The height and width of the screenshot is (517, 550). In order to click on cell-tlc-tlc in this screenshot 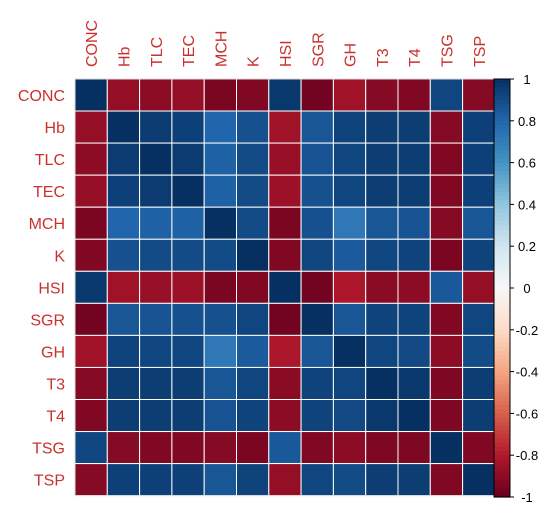, I will do `click(156, 159)`.